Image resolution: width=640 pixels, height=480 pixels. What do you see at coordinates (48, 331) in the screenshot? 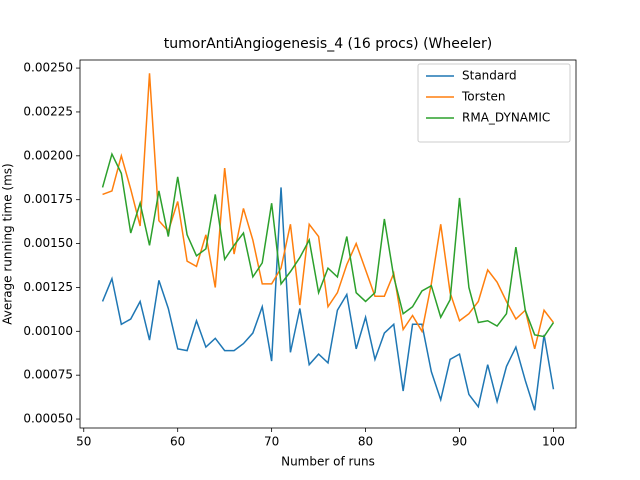
I see `y-tick-label: 0.00100` at bounding box center [48, 331].